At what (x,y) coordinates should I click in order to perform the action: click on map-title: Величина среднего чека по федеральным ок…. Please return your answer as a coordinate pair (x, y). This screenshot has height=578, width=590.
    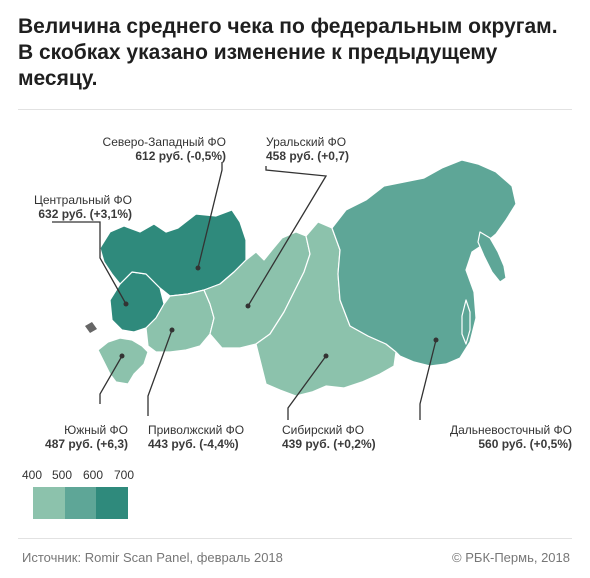
    Looking at the image, I should click on (288, 52).